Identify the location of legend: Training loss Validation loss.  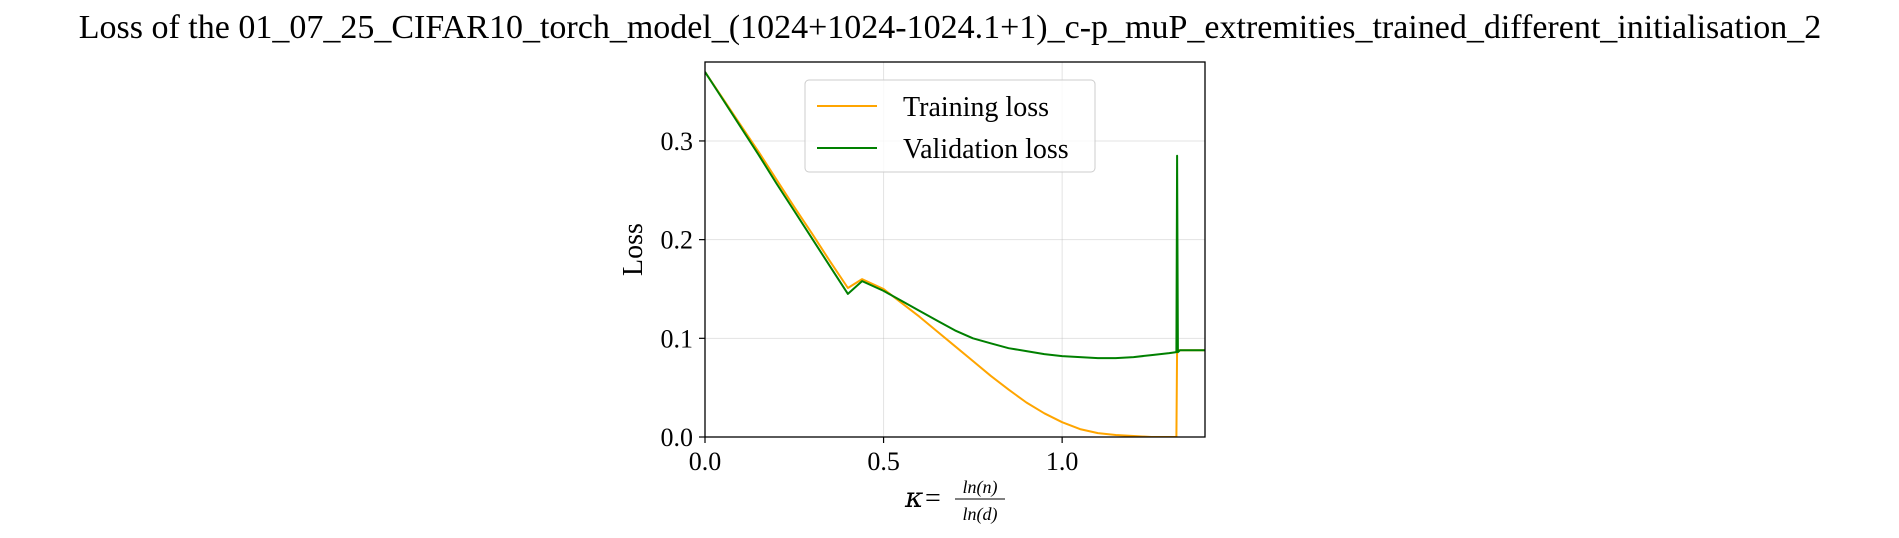
(950, 126).